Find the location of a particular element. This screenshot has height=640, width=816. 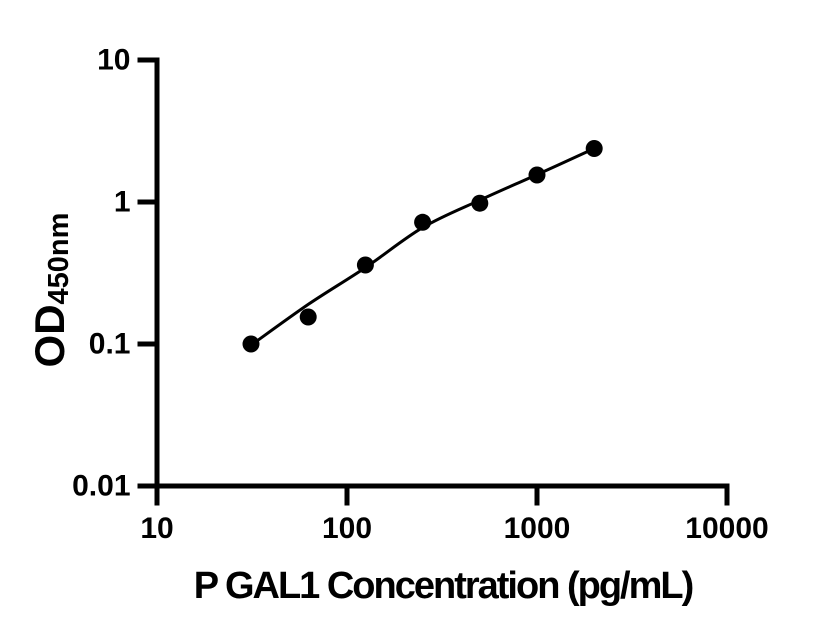

y-tick-label: 10 is located at coordinates (113, 60).